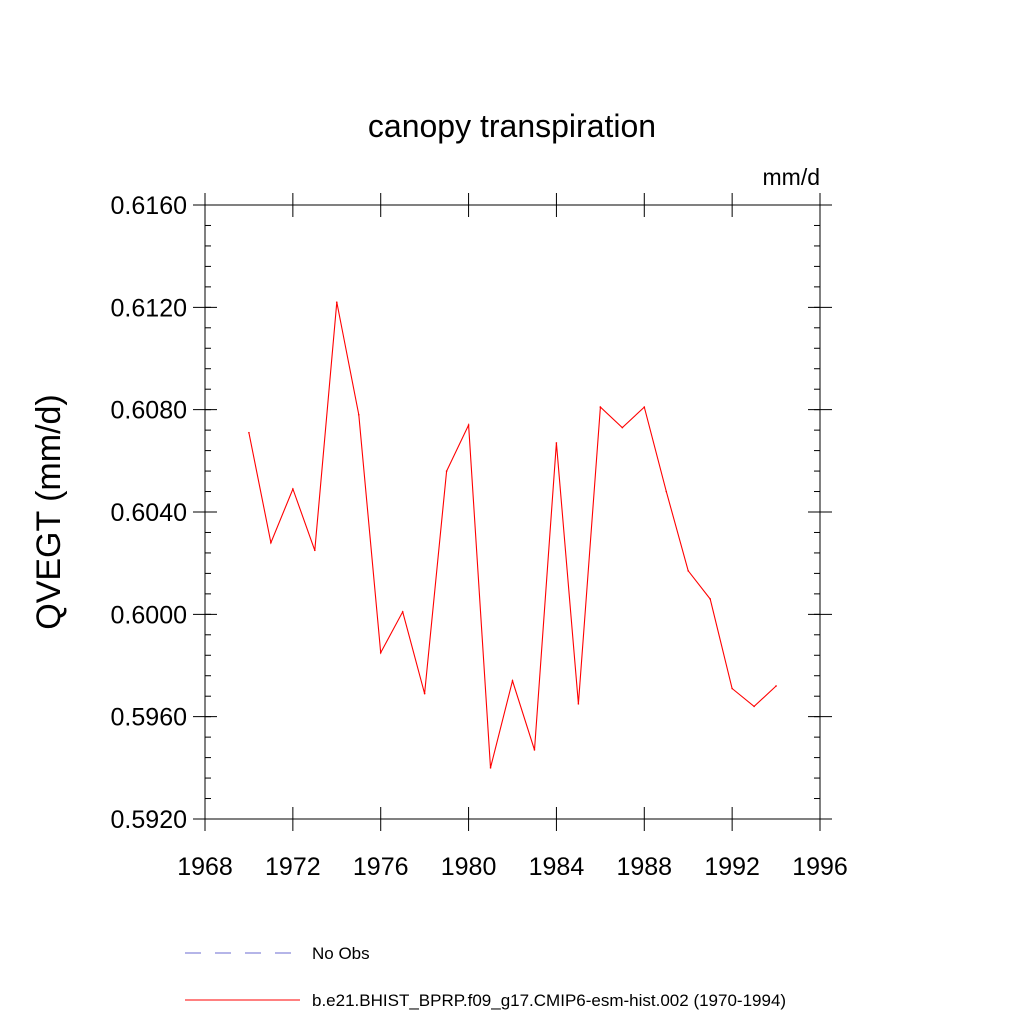  I want to click on y-tick-label: 0.6080, so click(149, 411).